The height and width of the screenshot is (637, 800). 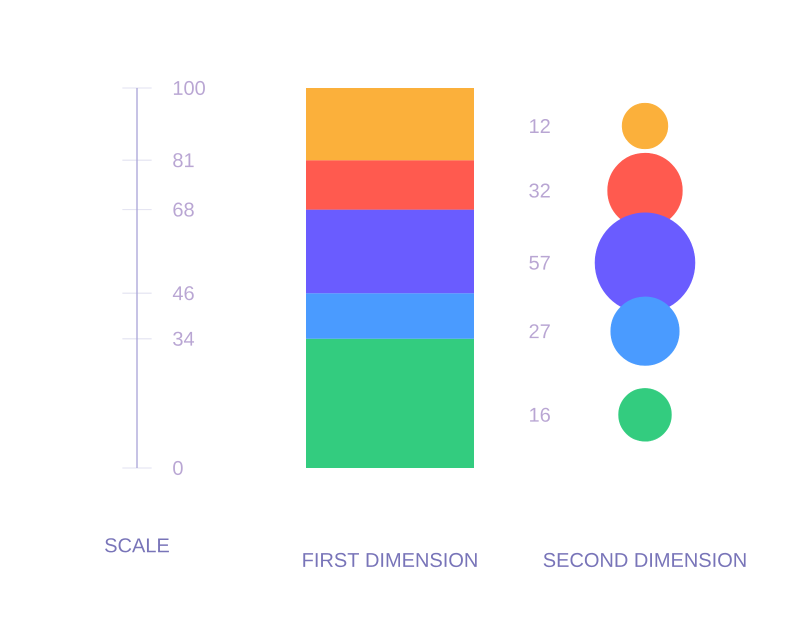 What do you see at coordinates (539, 191) in the screenshot?
I see `annotation: 32` at bounding box center [539, 191].